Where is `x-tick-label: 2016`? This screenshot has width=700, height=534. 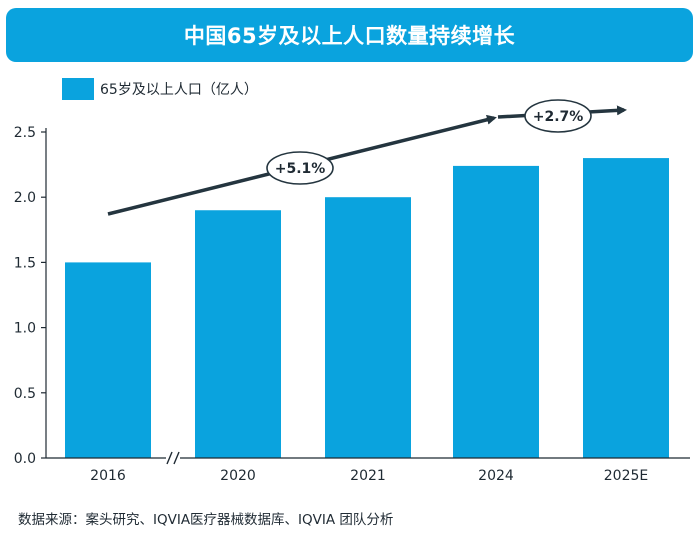 x-tick-label: 2016 is located at coordinates (108, 476).